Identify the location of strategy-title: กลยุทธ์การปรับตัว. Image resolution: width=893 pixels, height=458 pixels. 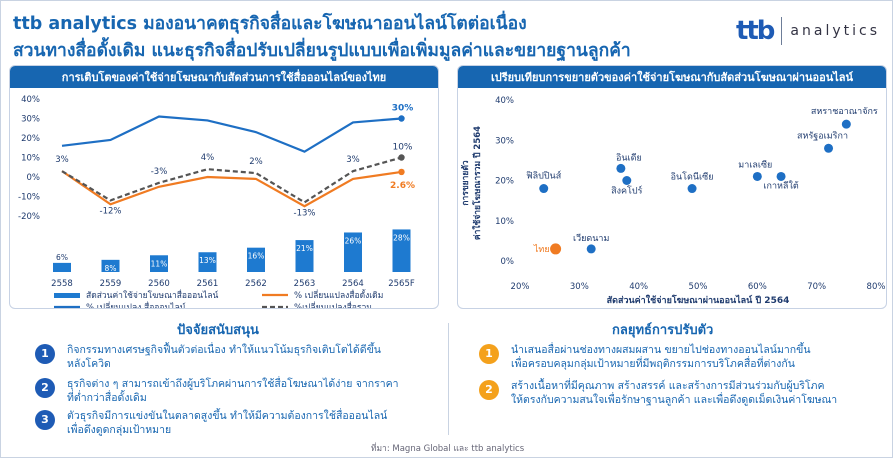
(663, 330).